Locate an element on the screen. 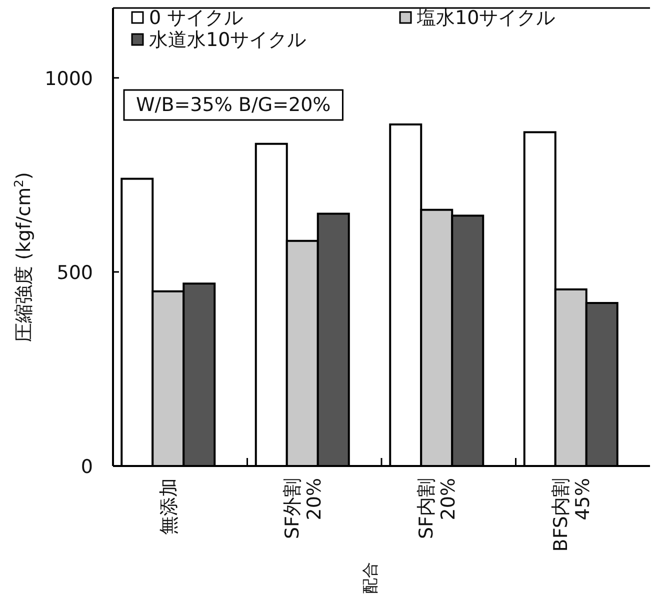  y-tick-label: 0 is located at coordinates (86, 467).